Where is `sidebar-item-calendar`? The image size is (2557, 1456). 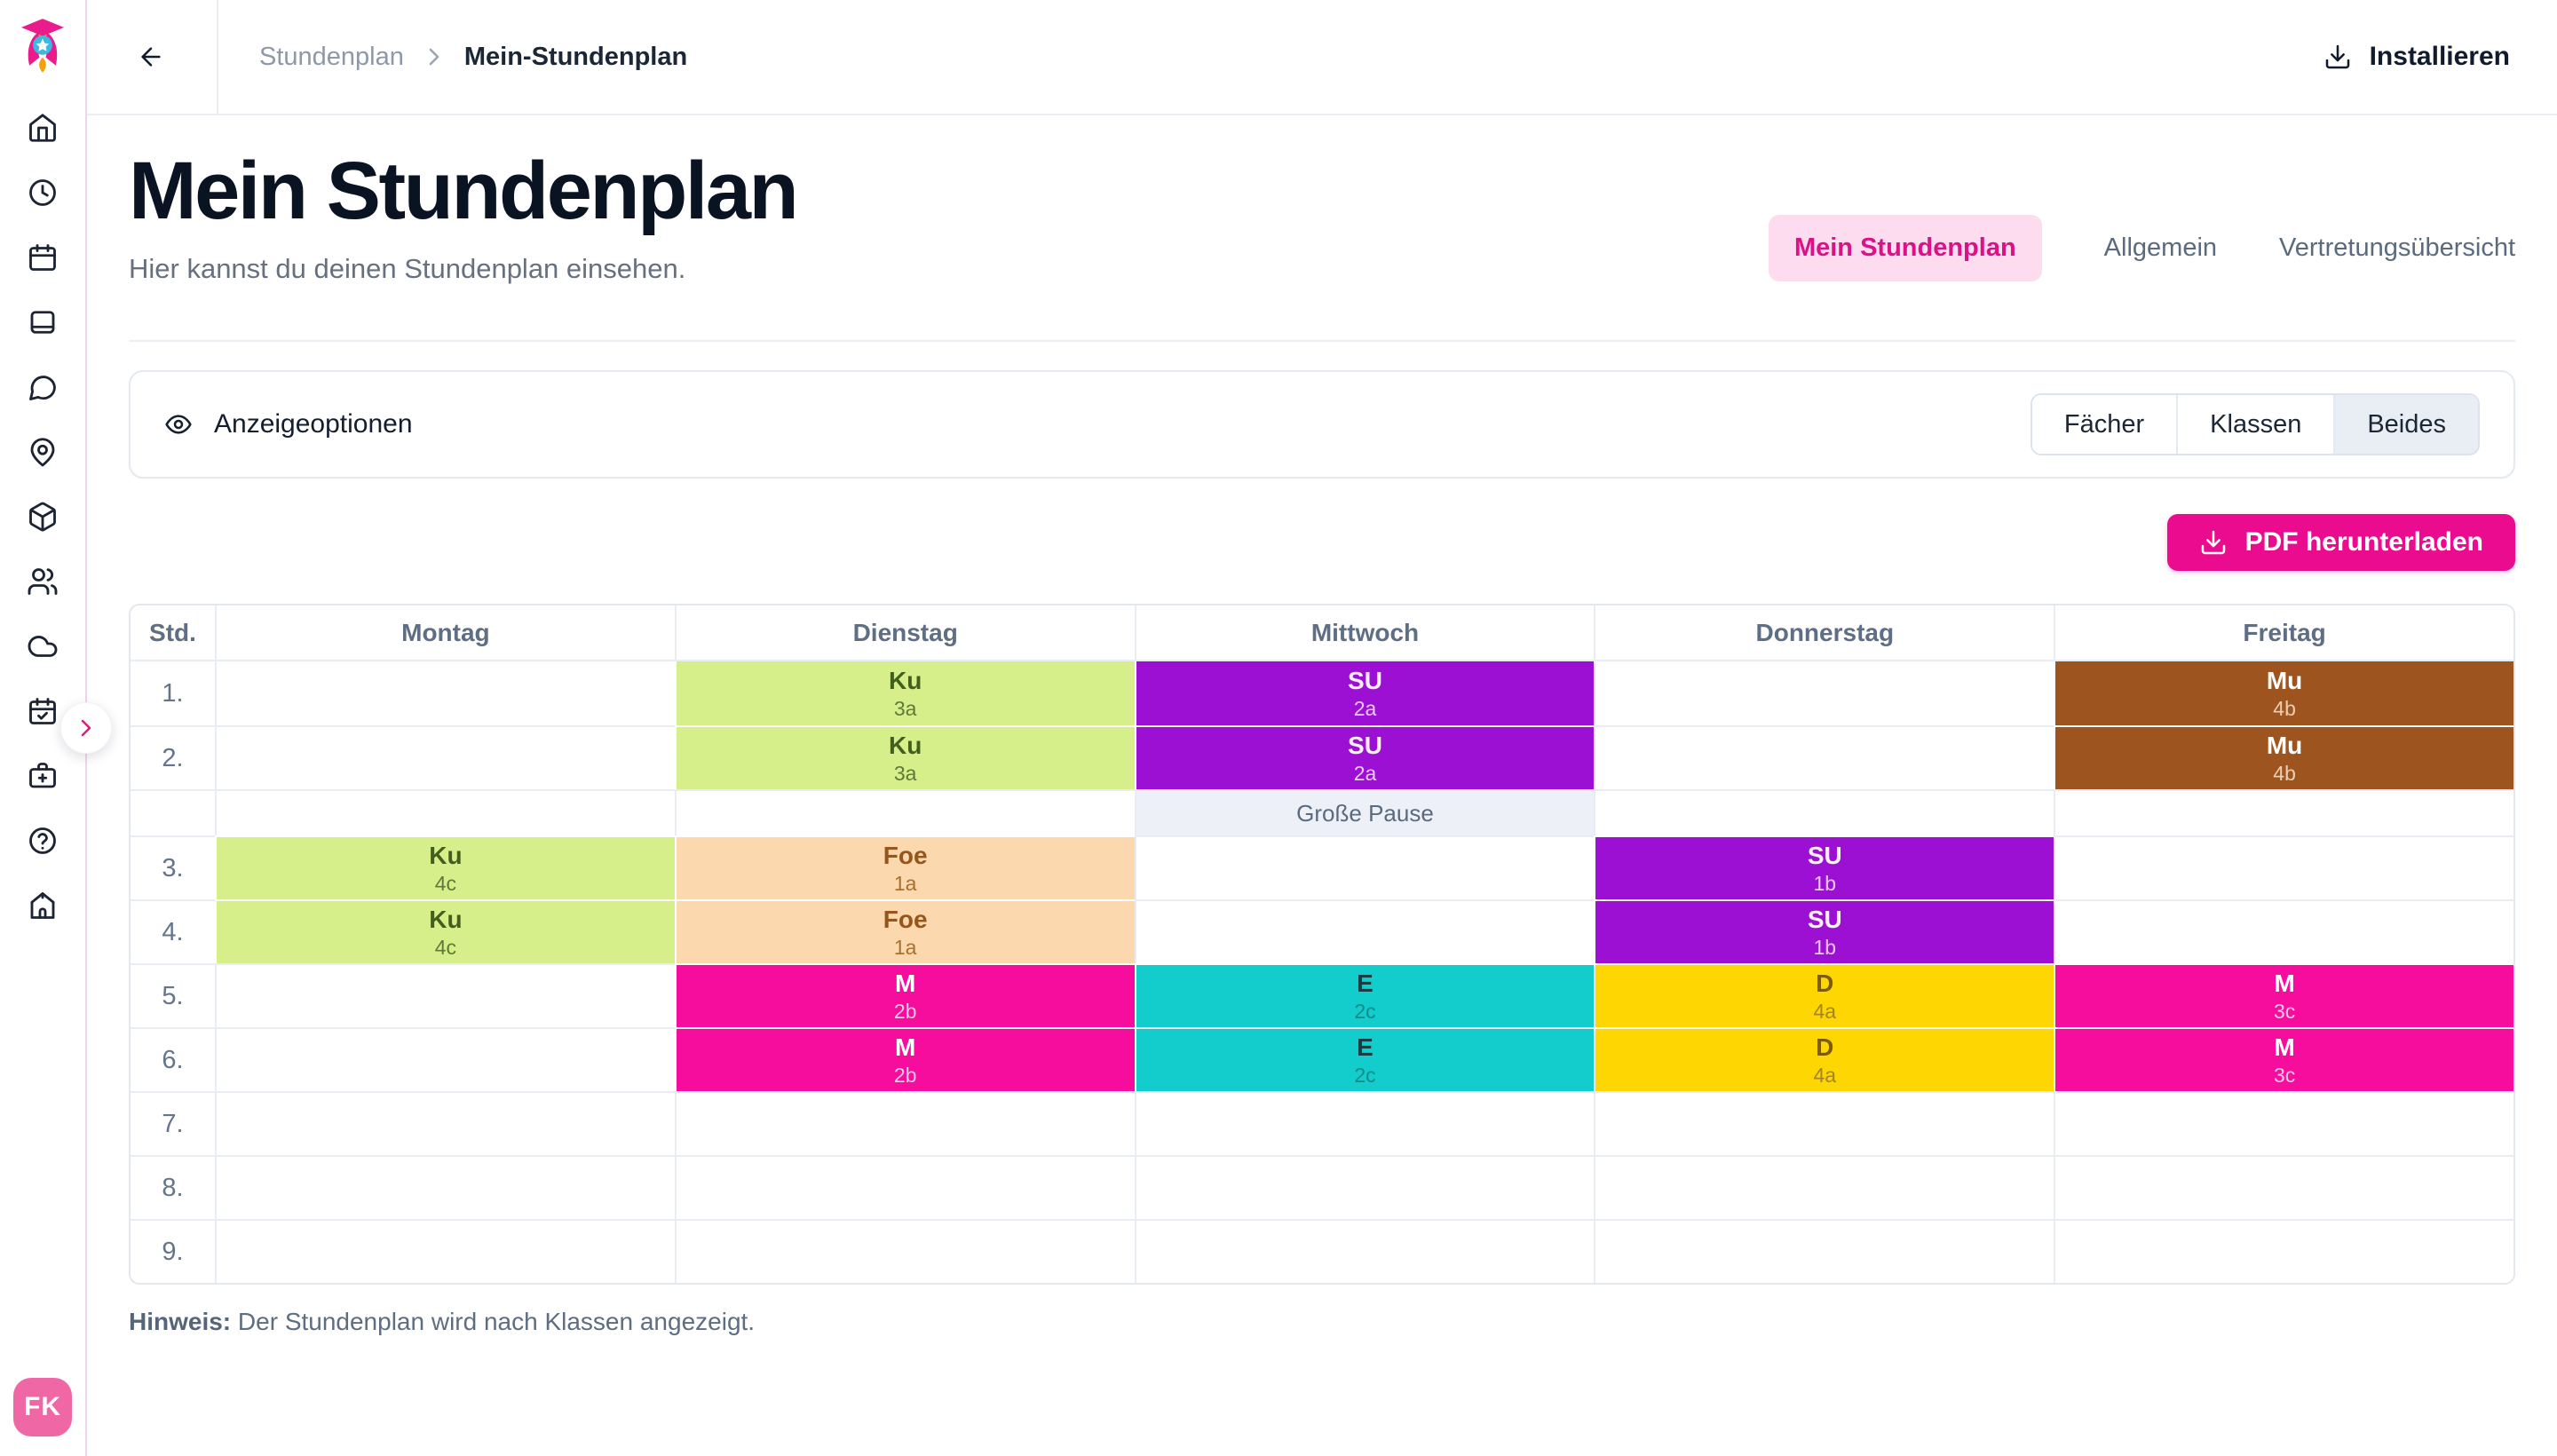
sidebar-item-calendar is located at coordinates (43, 257).